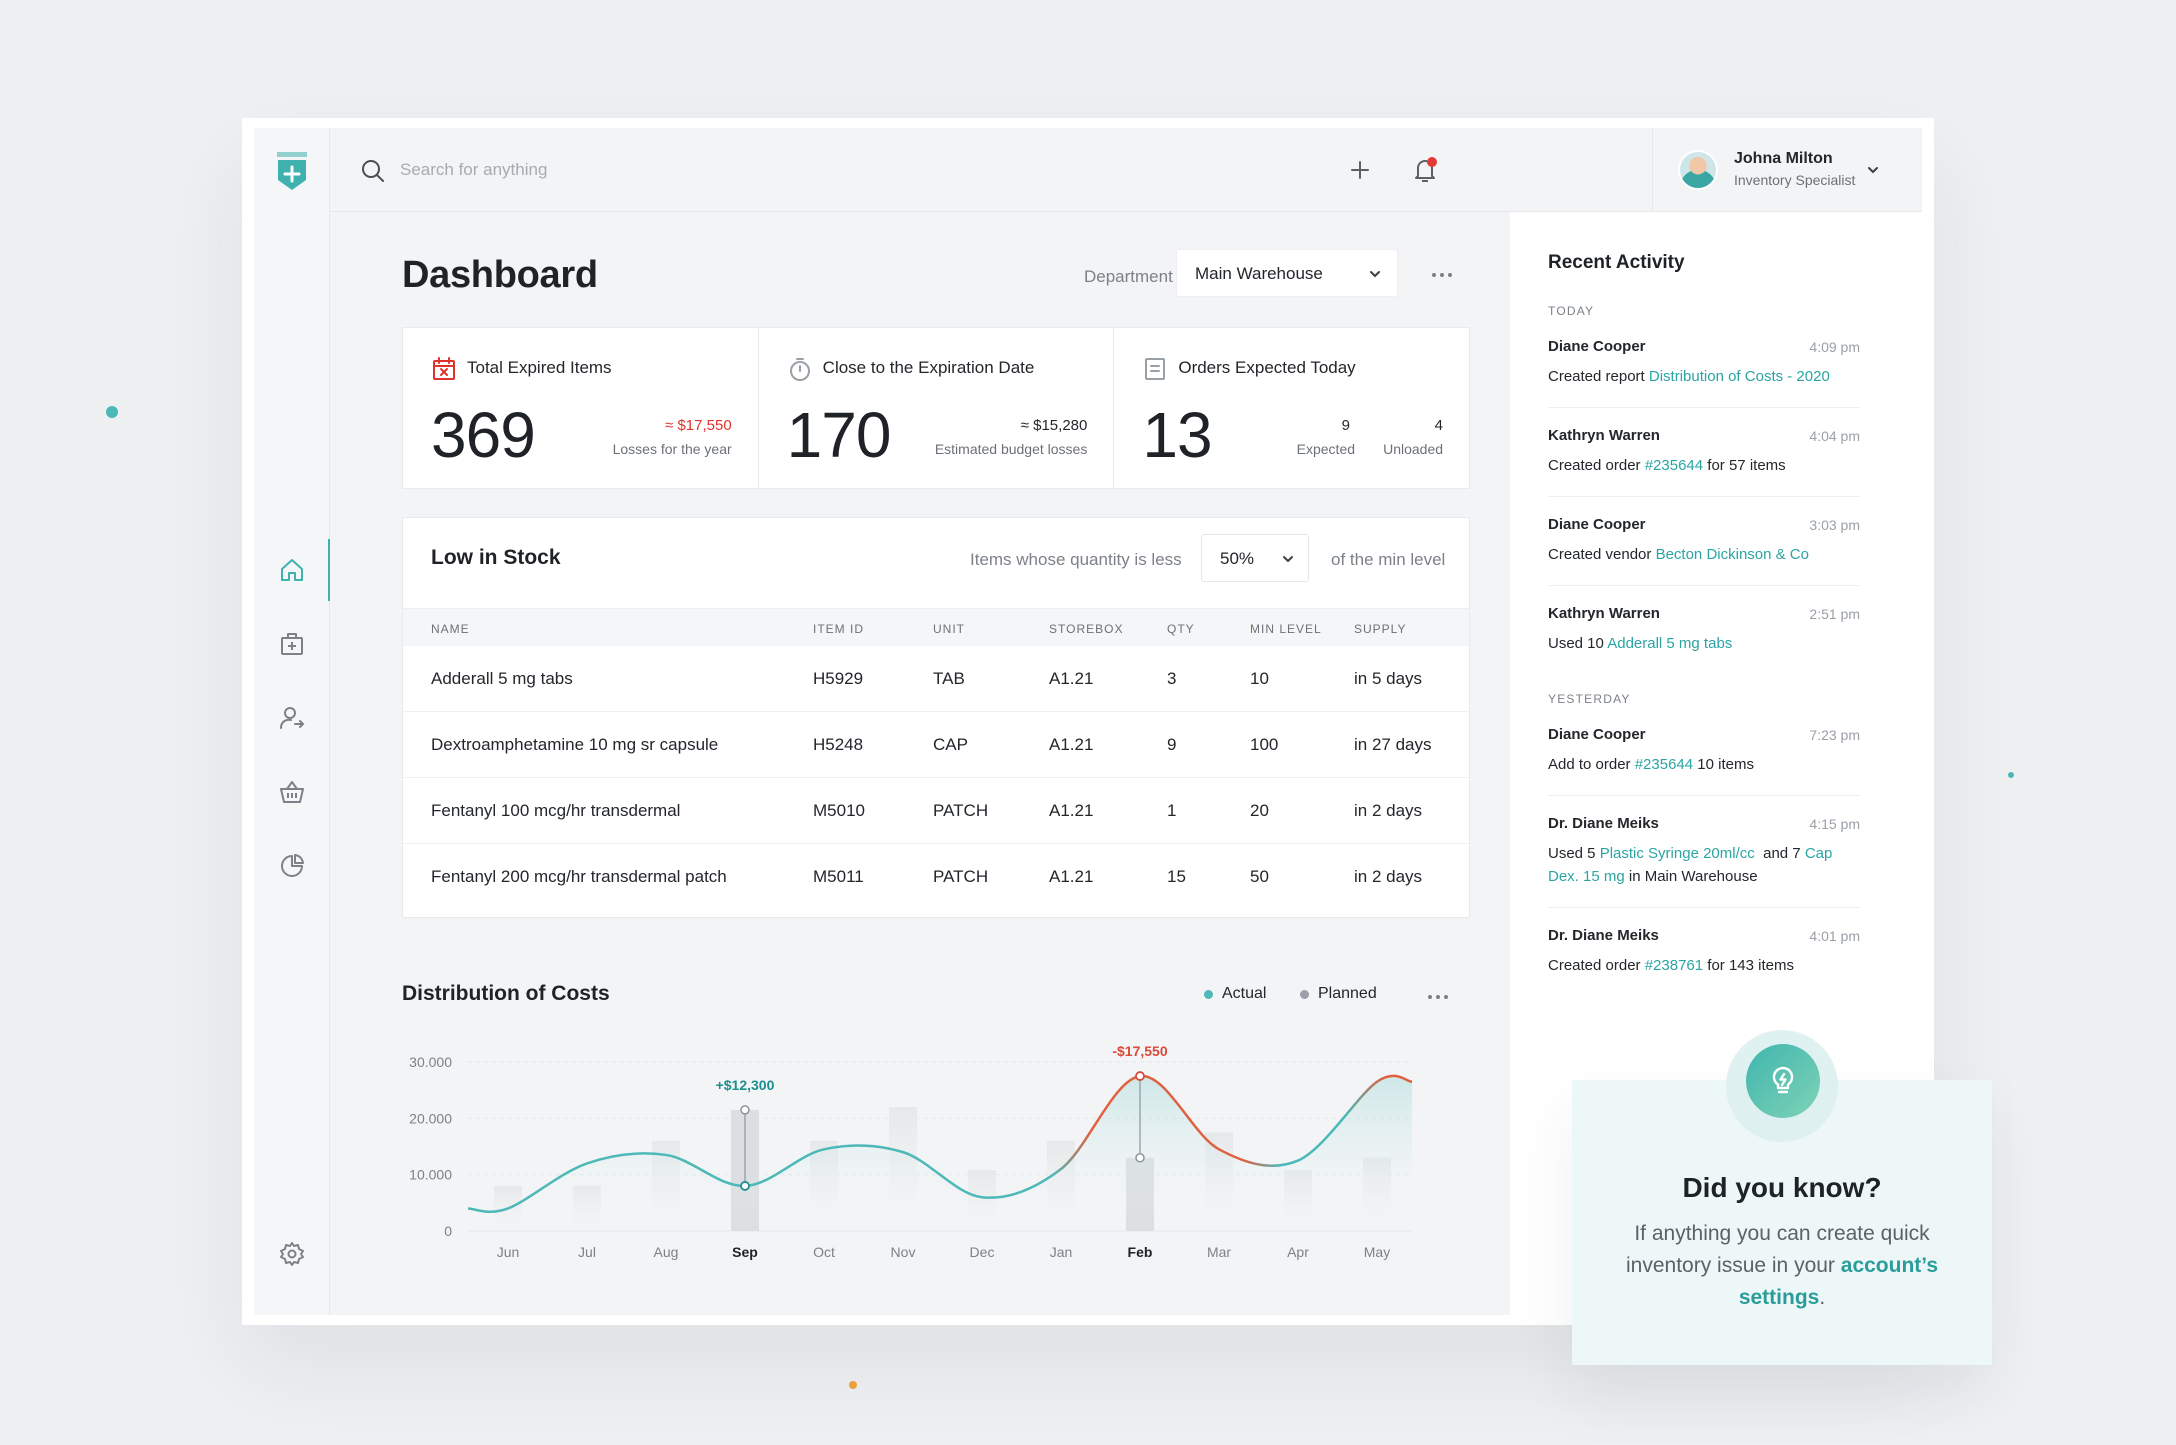 The height and width of the screenshot is (1445, 2176). What do you see at coordinates (1589, 699) in the screenshot?
I see `section-label: YESTERDAY` at bounding box center [1589, 699].